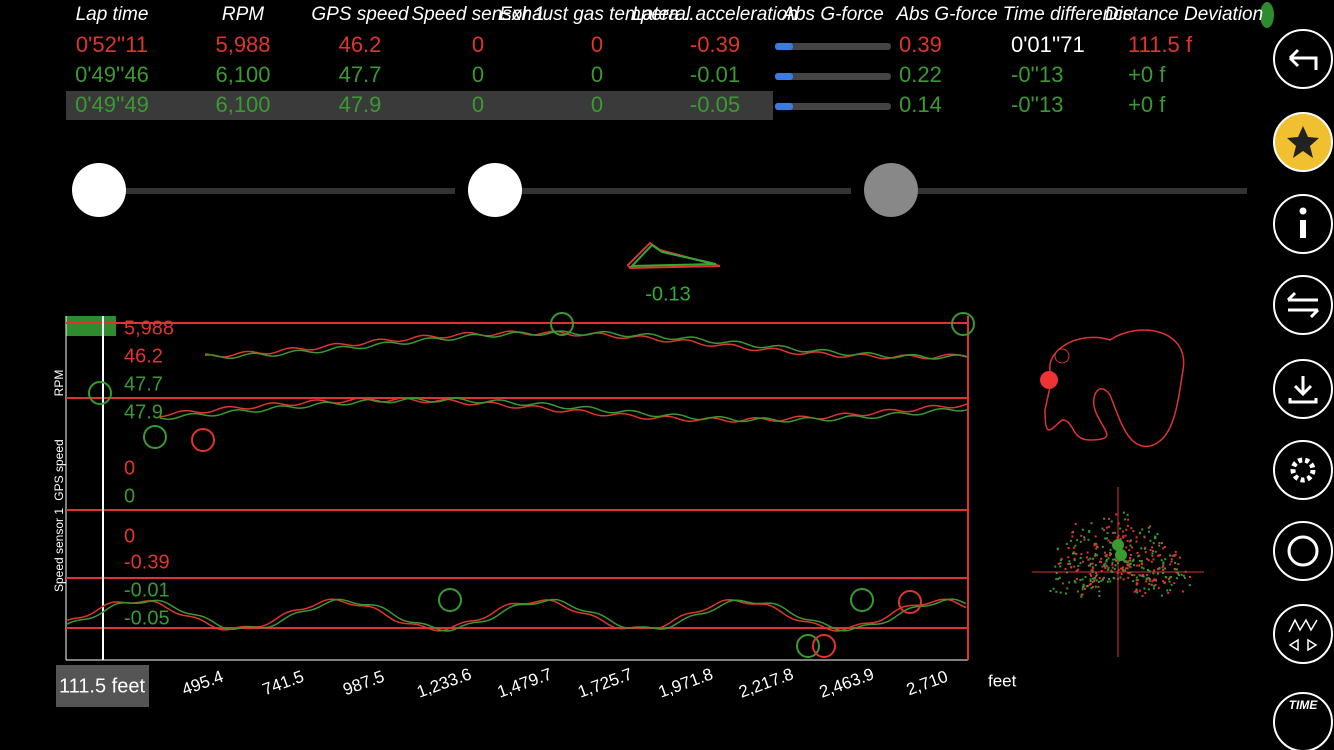 Image resolution: width=1334 pixels, height=750 pixels. I want to click on compare-button, so click(1303, 305).